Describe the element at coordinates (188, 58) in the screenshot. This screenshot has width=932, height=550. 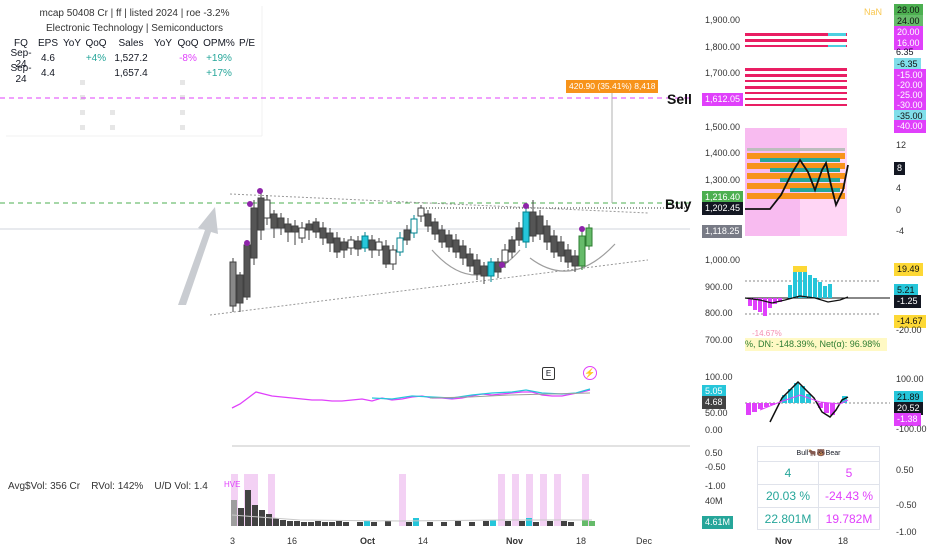
I see `cell: -8%` at that location.